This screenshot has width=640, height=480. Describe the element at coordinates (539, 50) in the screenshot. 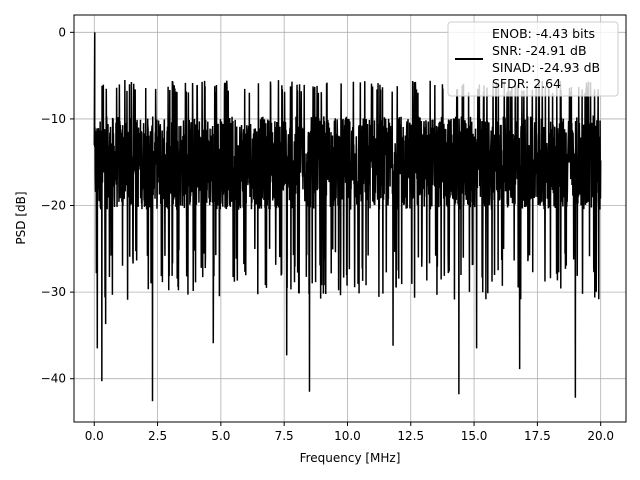

I see `legend-snr: SNR: -24.91 dB` at that location.